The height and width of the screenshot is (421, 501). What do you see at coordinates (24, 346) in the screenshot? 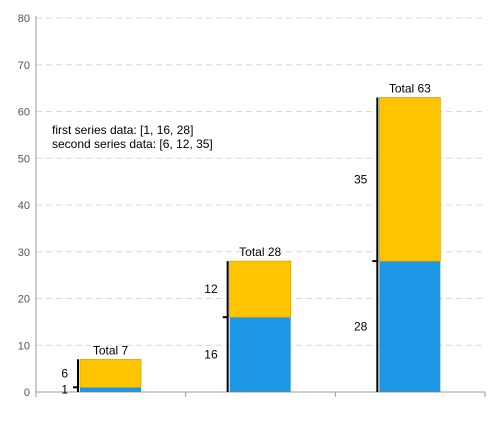
I see `y-tick-label-10: 10` at bounding box center [24, 346].